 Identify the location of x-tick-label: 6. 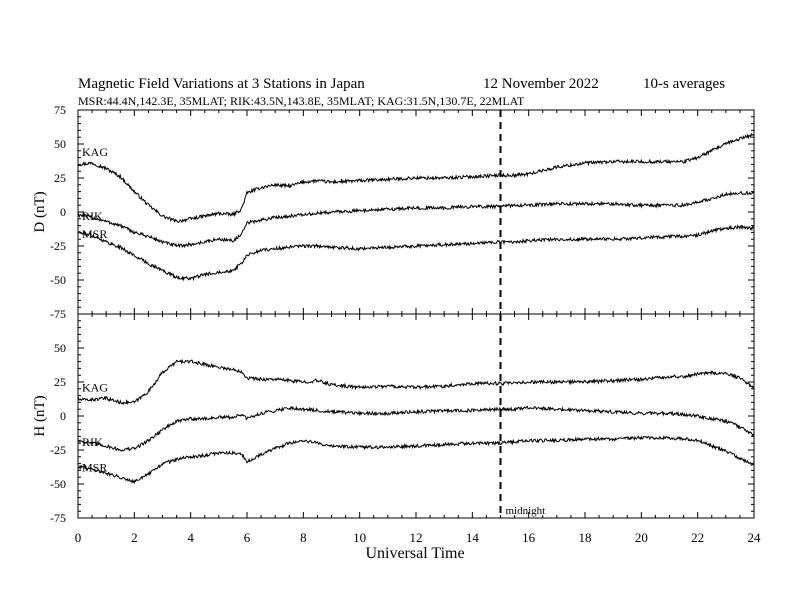
(247, 537).